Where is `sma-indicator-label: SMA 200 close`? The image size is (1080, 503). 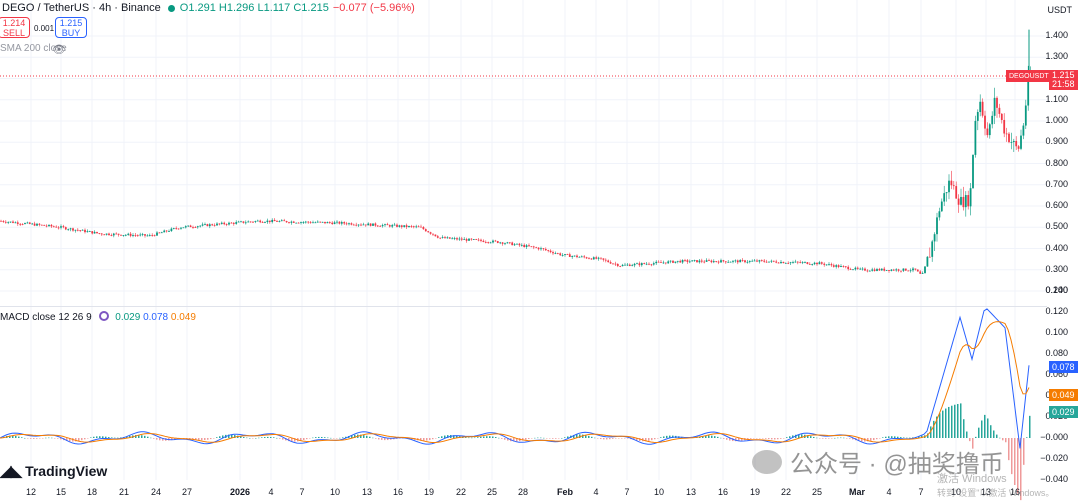
sma-indicator-label: SMA 200 close is located at coordinates (33, 48).